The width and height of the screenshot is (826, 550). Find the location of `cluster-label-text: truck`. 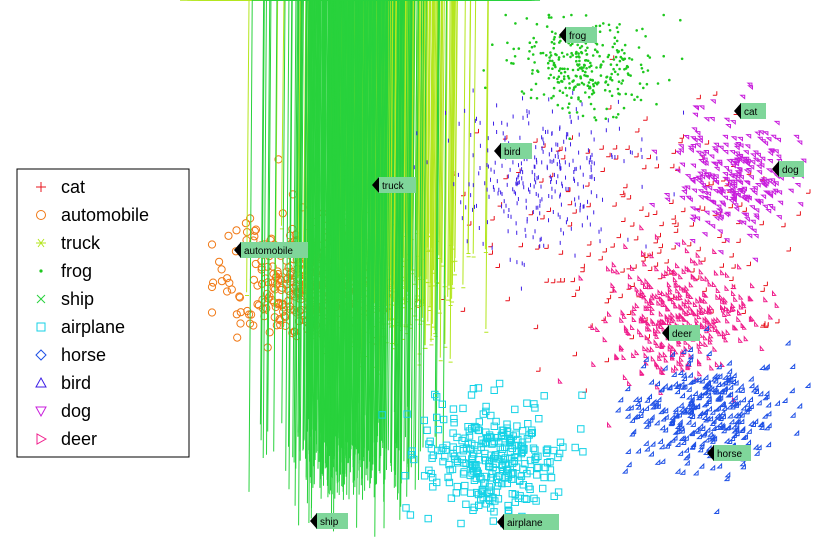

cluster-label-text: truck is located at coordinates (393, 186).